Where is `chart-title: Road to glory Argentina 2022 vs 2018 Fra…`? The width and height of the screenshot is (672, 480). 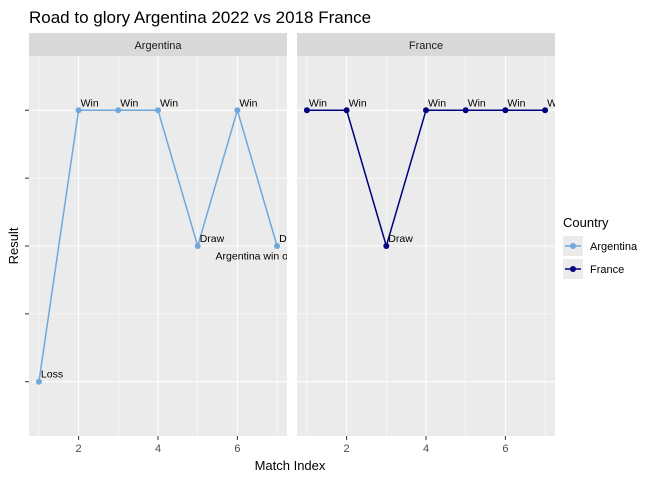
chart-title: Road to glory Argentina 2022 vs 2018 Fra… is located at coordinates (200, 17).